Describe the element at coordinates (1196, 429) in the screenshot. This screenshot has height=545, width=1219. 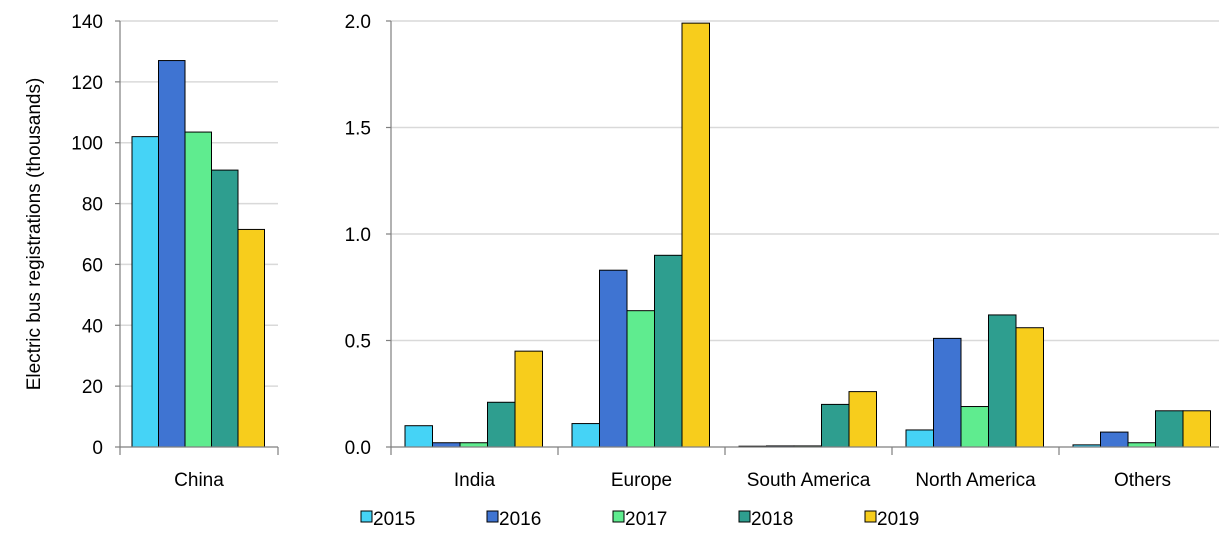
I see `bar-others-2019` at that location.